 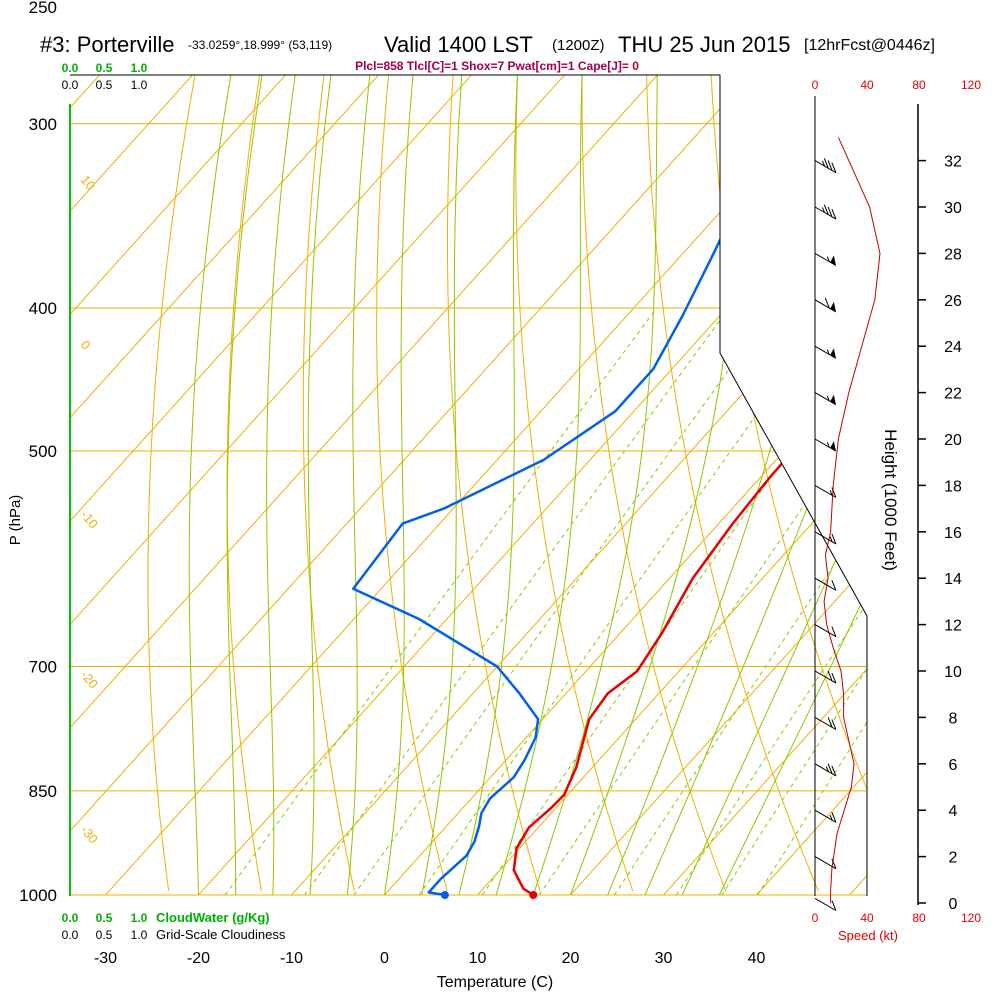 I want to click on station-title: #3: Porterville, so click(x=107, y=44).